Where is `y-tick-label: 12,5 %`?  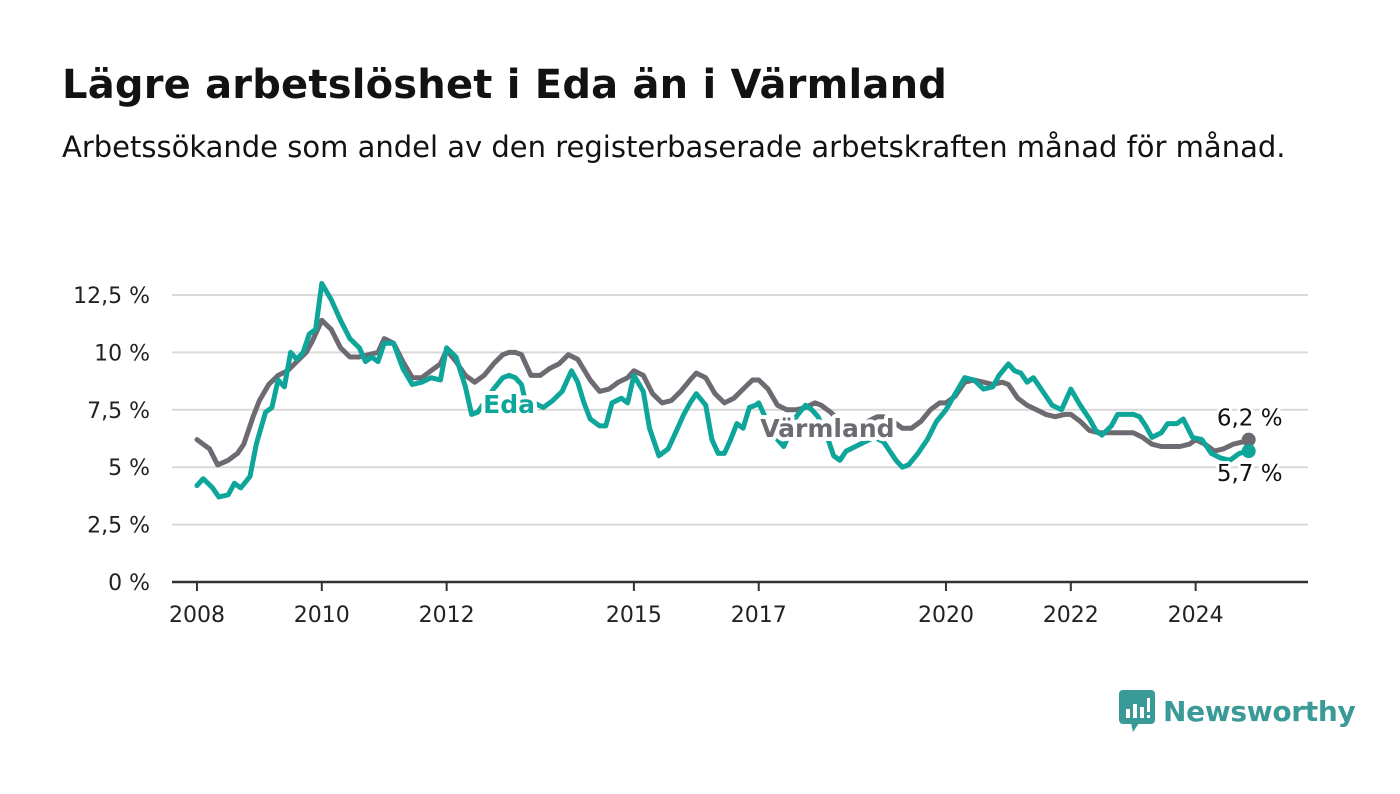
y-tick-label: 12,5 % is located at coordinates (111, 296).